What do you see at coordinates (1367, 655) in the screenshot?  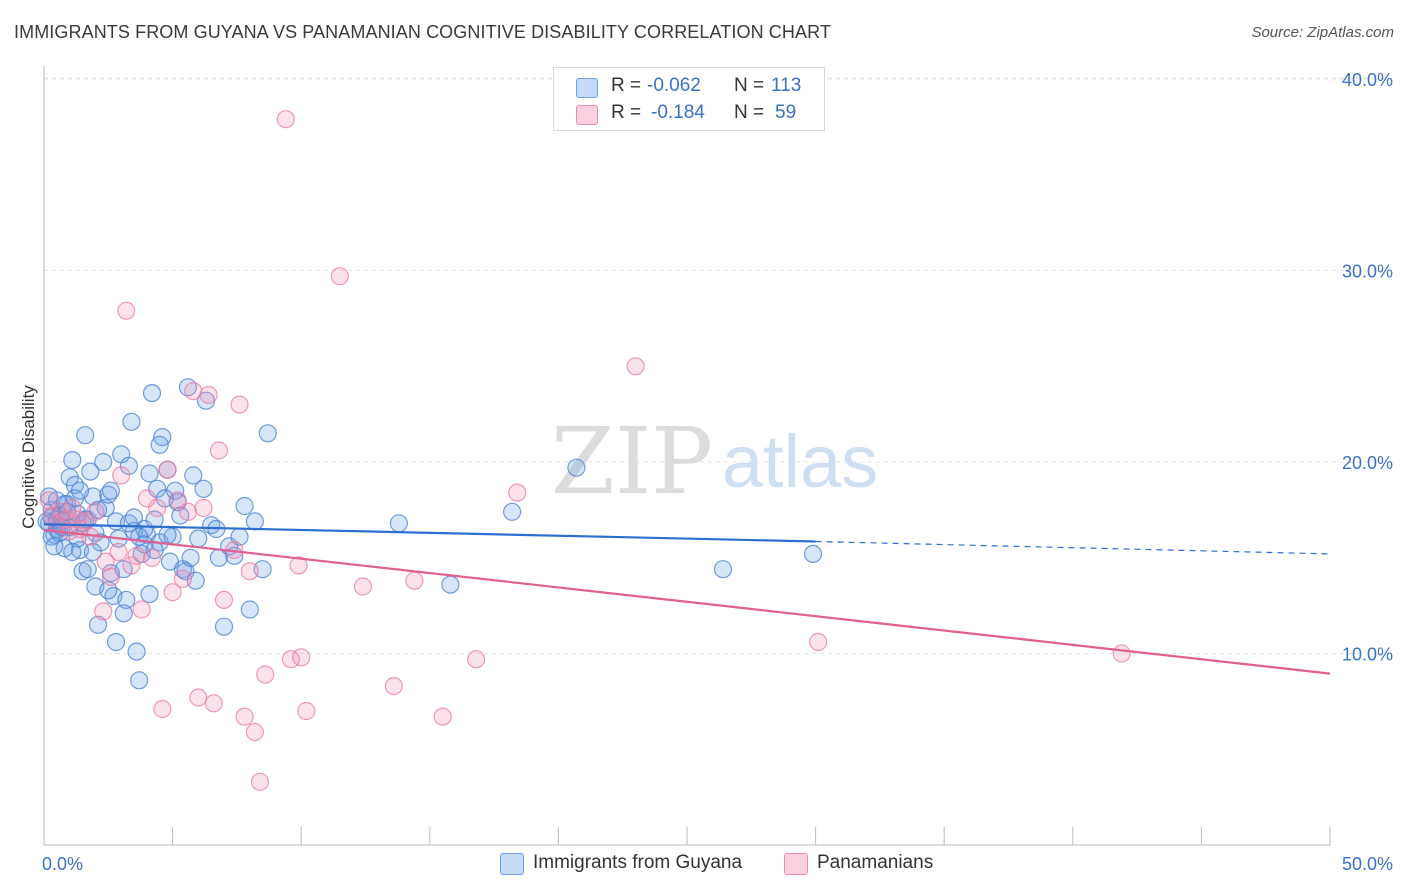 I see `y-tick-label: 10.0%` at bounding box center [1367, 655].